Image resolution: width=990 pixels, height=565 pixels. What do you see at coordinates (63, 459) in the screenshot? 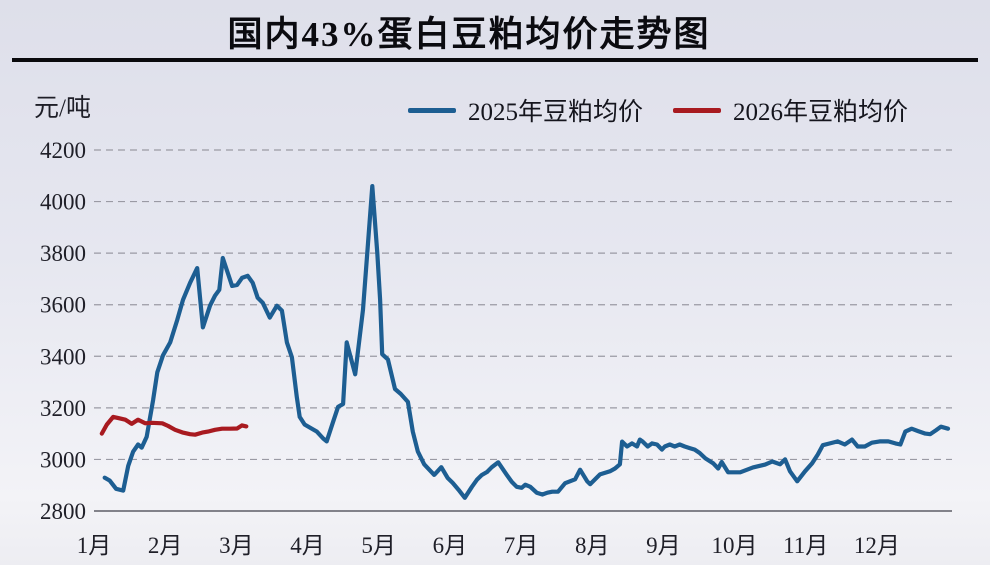
I see `y-tick-label: 3000` at bounding box center [63, 459].